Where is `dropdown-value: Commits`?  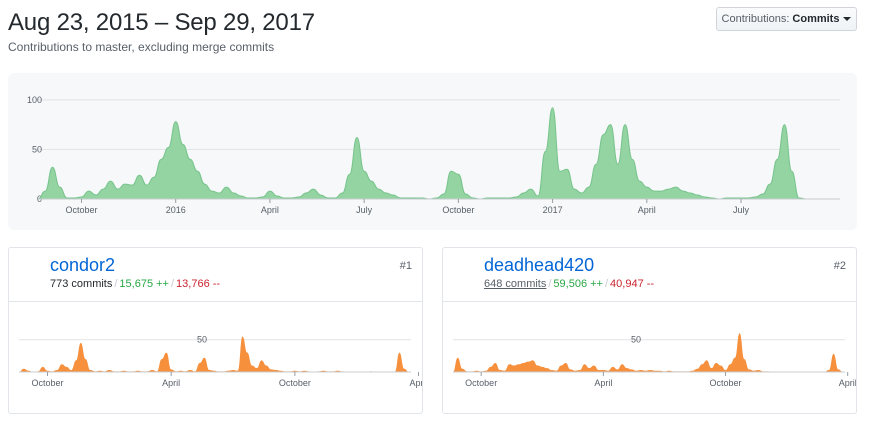 dropdown-value: Commits is located at coordinates (816, 19).